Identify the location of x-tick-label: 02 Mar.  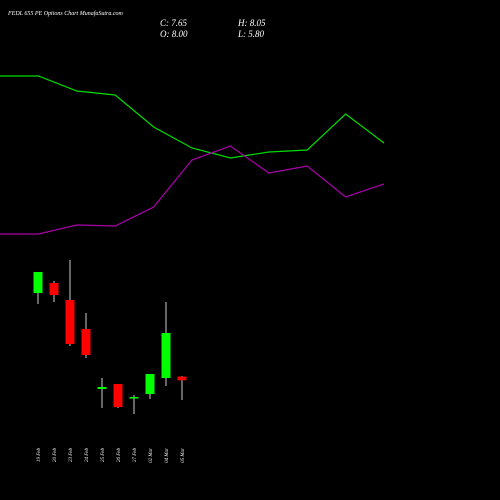
(151, 455).